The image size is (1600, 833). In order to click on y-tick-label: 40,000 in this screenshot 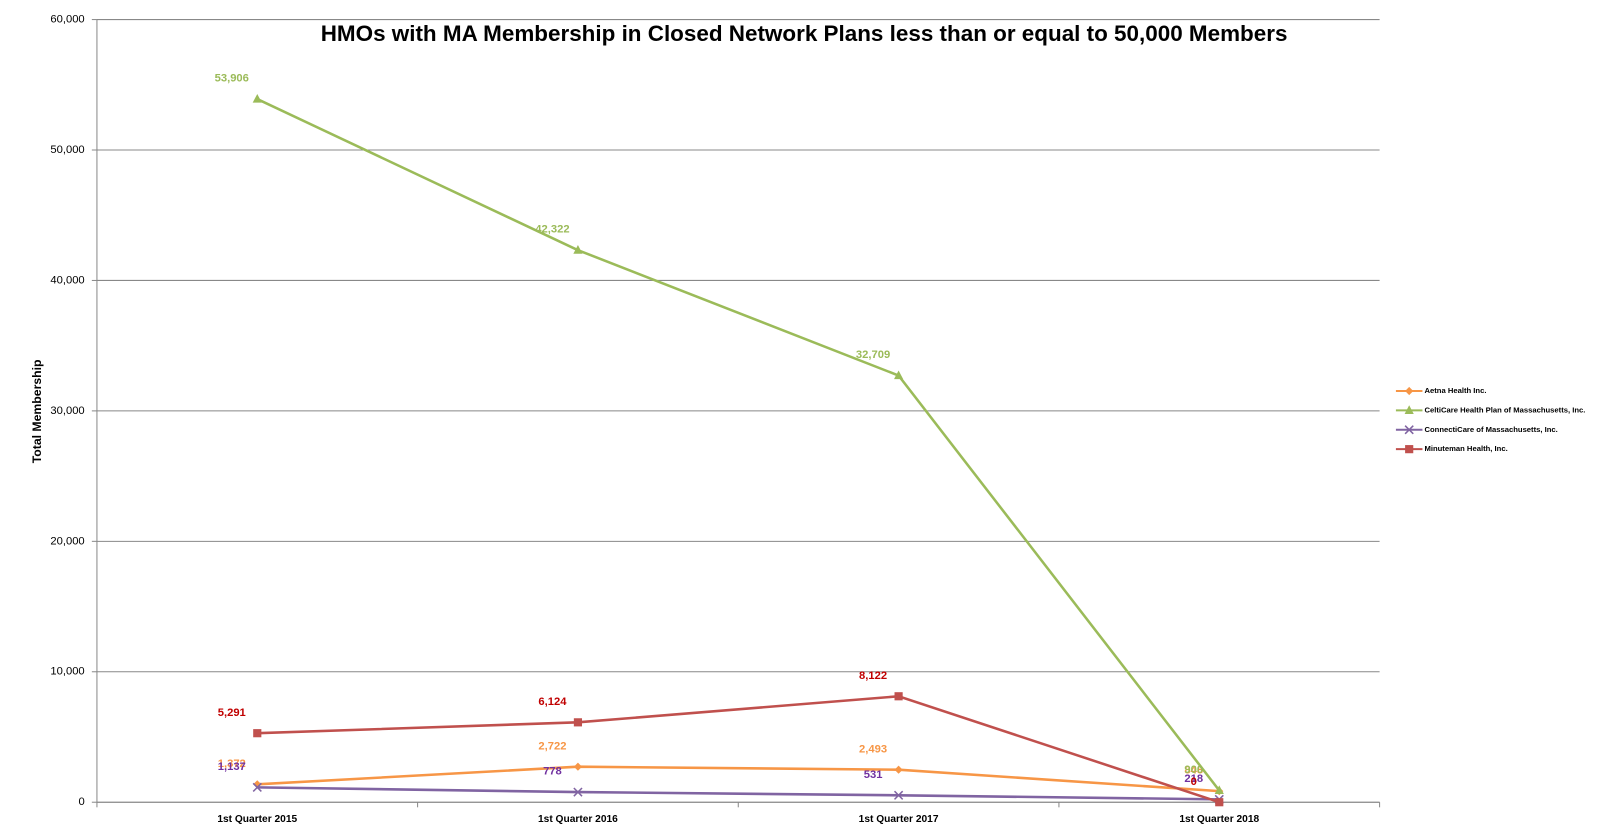, I will do `click(67, 280)`.